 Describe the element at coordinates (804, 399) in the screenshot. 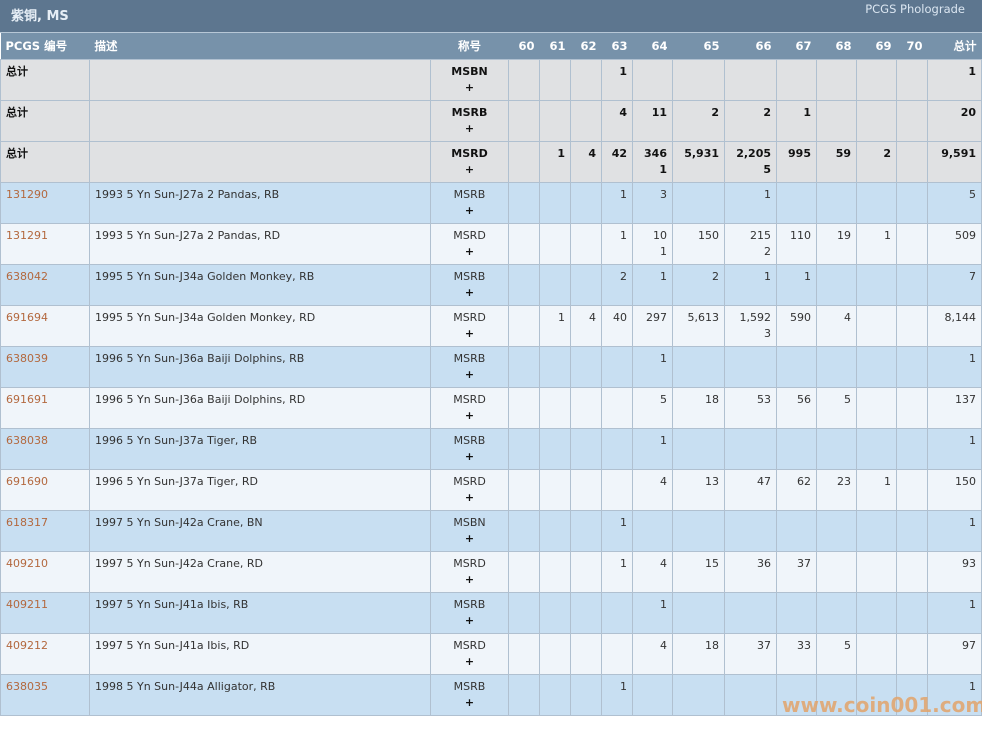

I see `grade-count: 56` at that location.